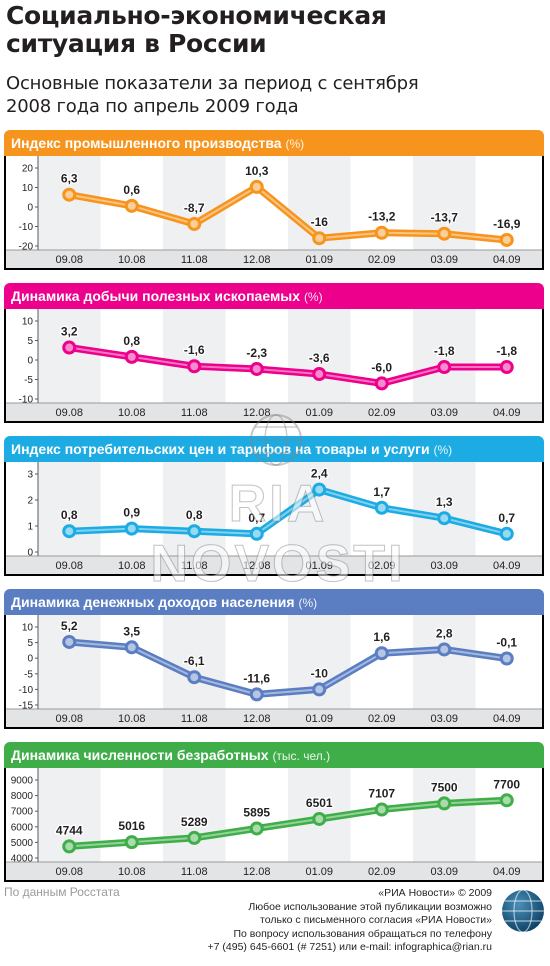  What do you see at coordinates (22, 859) in the screenshot?
I see `y-tick-label: 4000` at bounding box center [22, 859].